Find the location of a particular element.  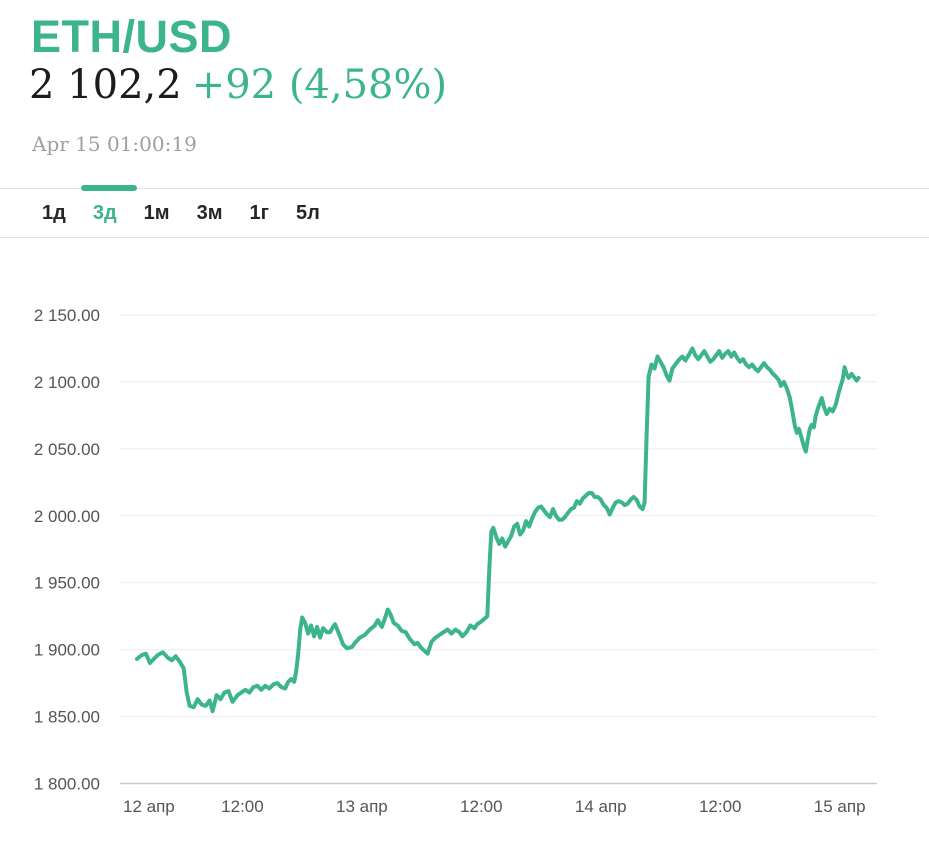

y-axis-tick-label: 1 900.00 is located at coordinates (67, 650).